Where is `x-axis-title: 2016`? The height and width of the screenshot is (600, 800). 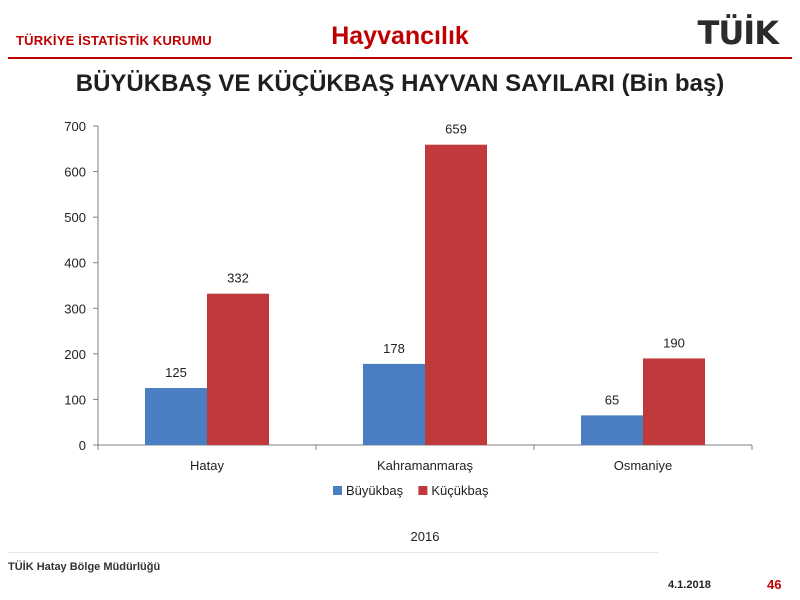 x-axis-title: 2016 is located at coordinates (425, 536).